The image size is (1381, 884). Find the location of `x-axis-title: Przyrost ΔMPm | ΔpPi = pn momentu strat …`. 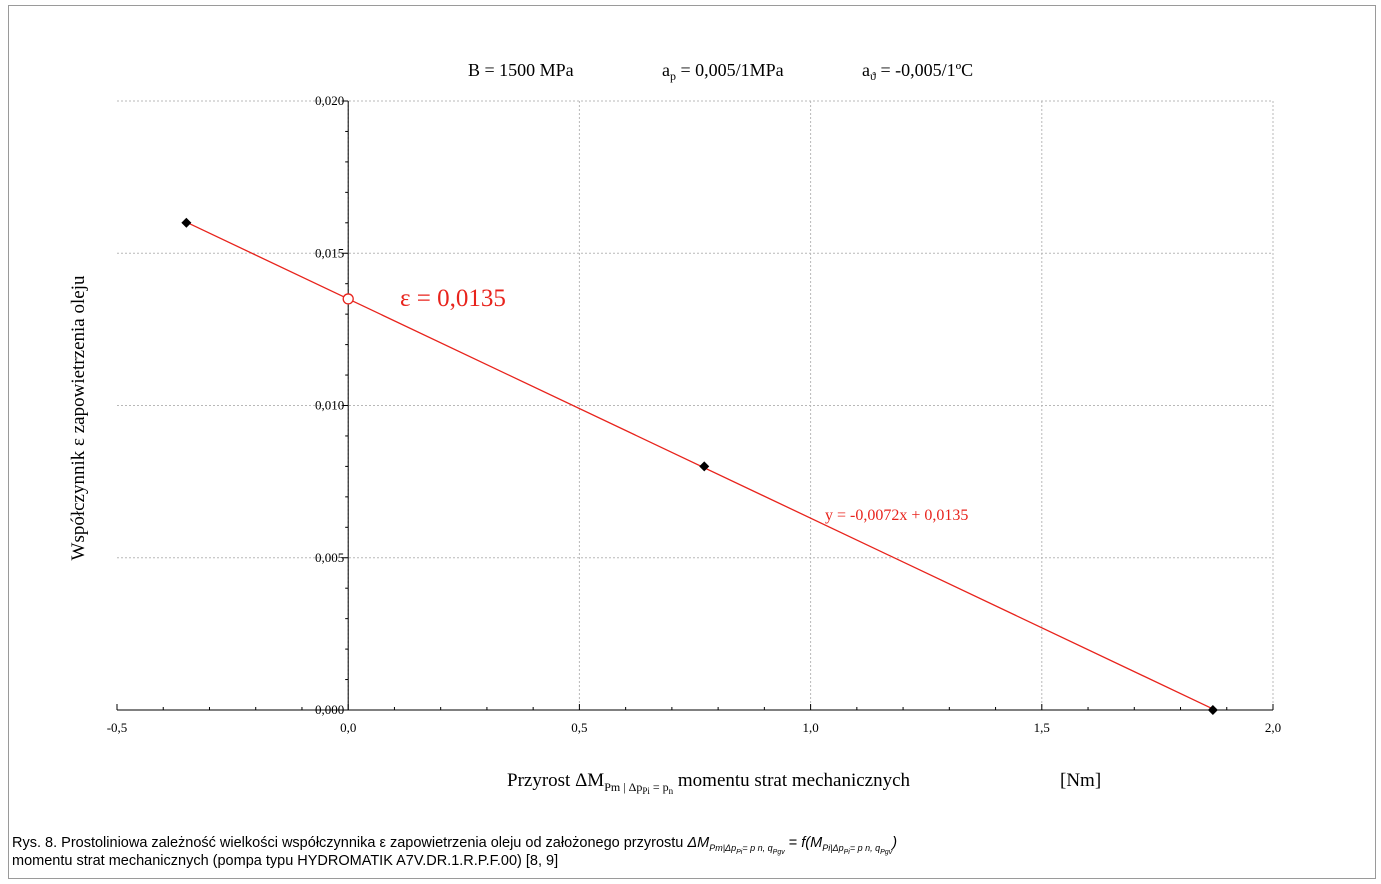

x-axis-title: Przyrost ΔMPm | ΔpPi = pn momentu strat … is located at coordinates (709, 783).